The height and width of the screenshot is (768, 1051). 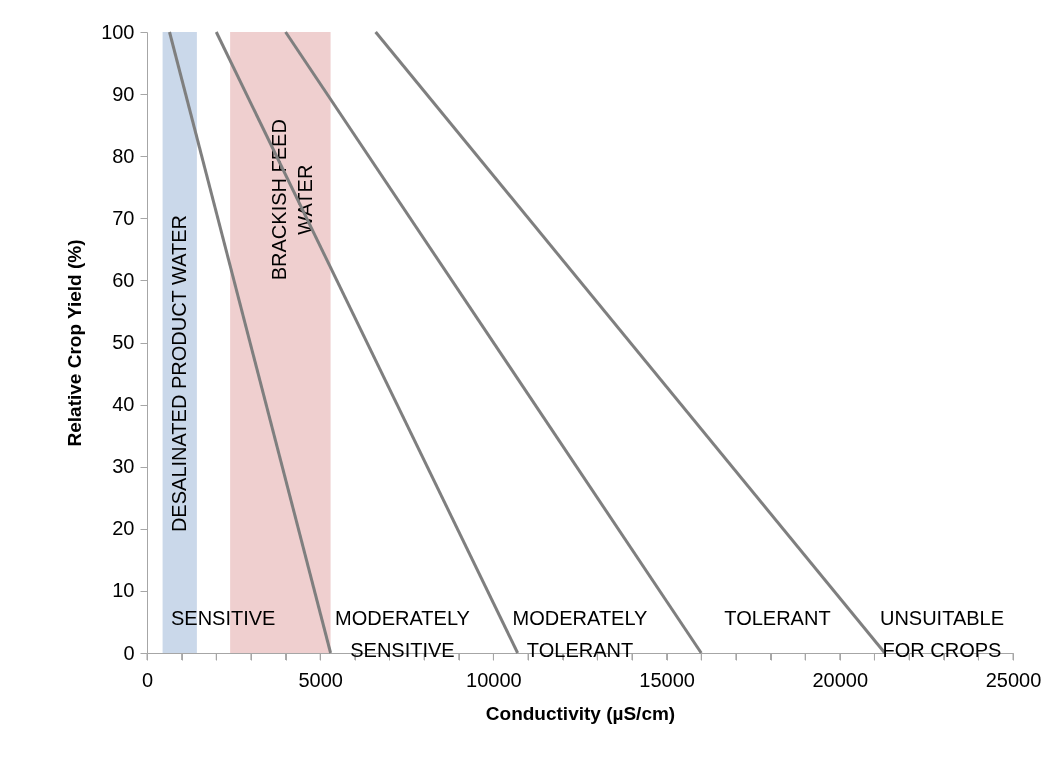 I want to click on y-tick-label: 30, so click(x=123, y=466).